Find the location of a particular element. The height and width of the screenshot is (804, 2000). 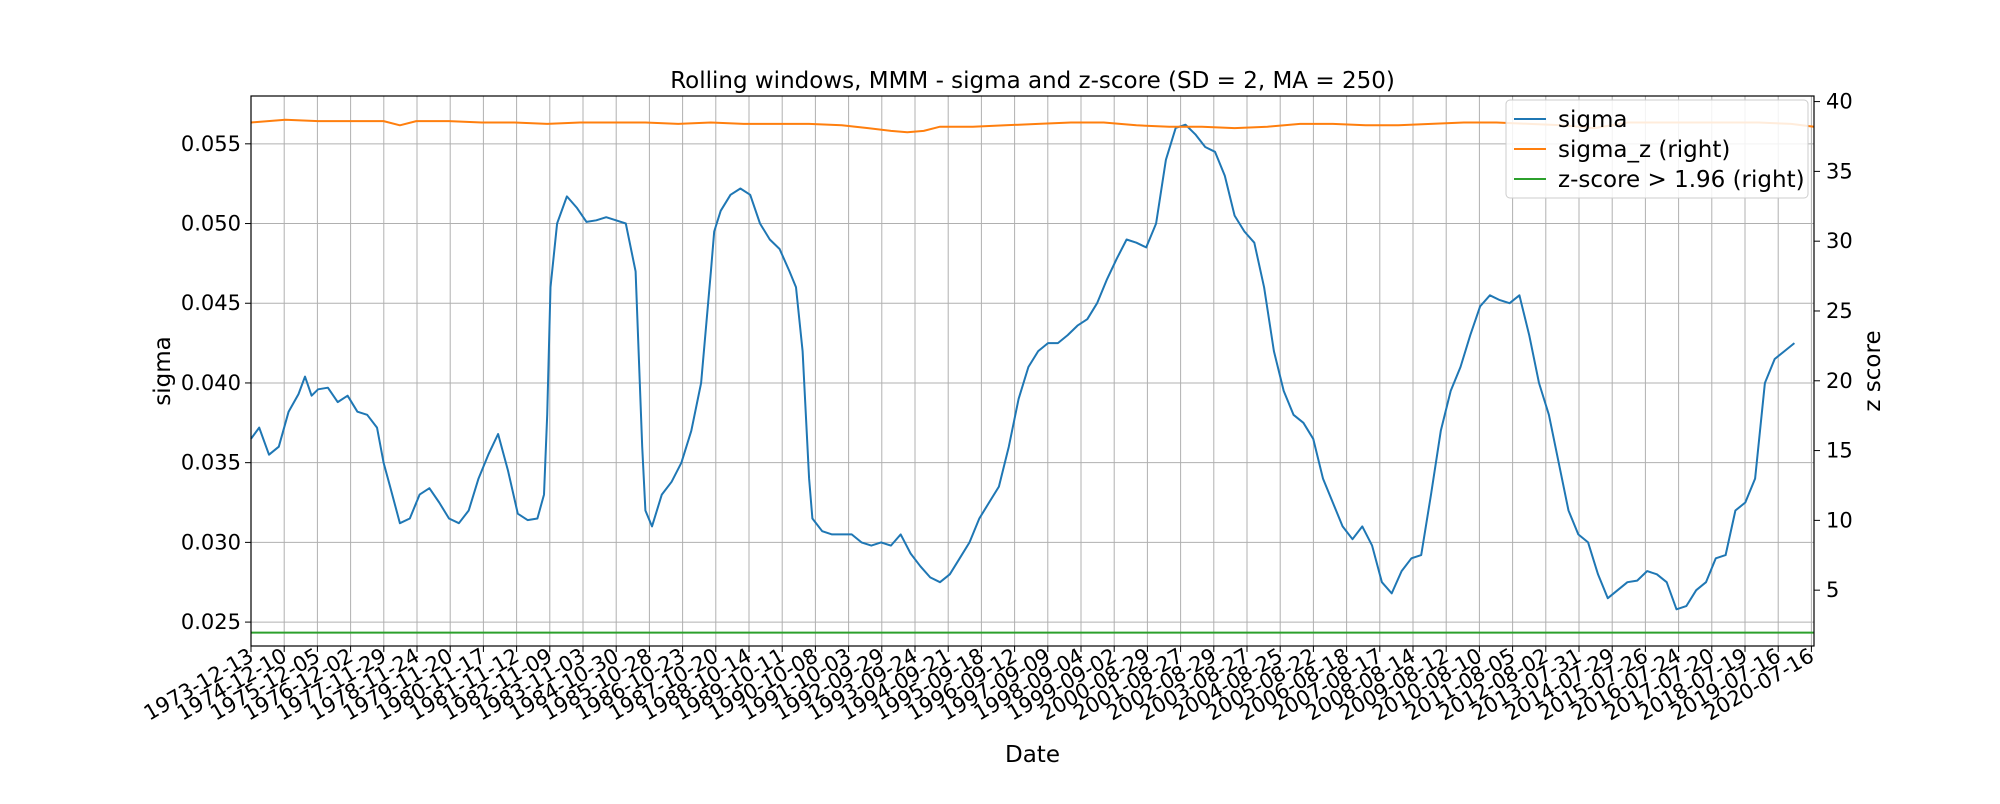

y-tick-label-left: 0.040 is located at coordinates (211, 383).